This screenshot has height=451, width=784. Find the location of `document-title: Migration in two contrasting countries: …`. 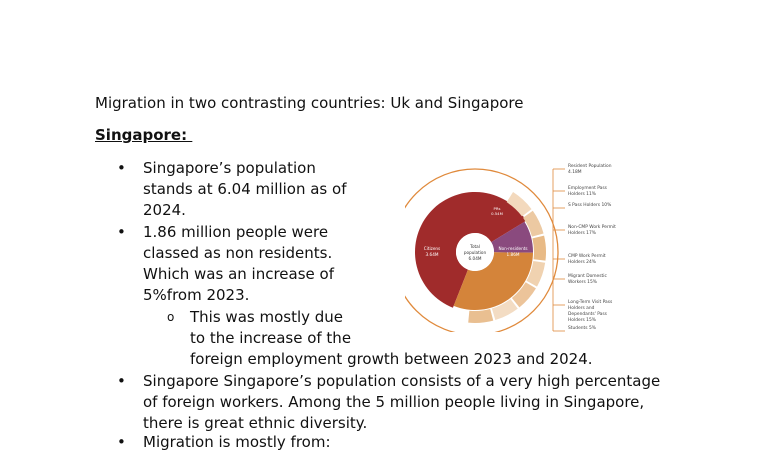

document-title: Migration in two contrasting countries: … is located at coordinates (309, 103).